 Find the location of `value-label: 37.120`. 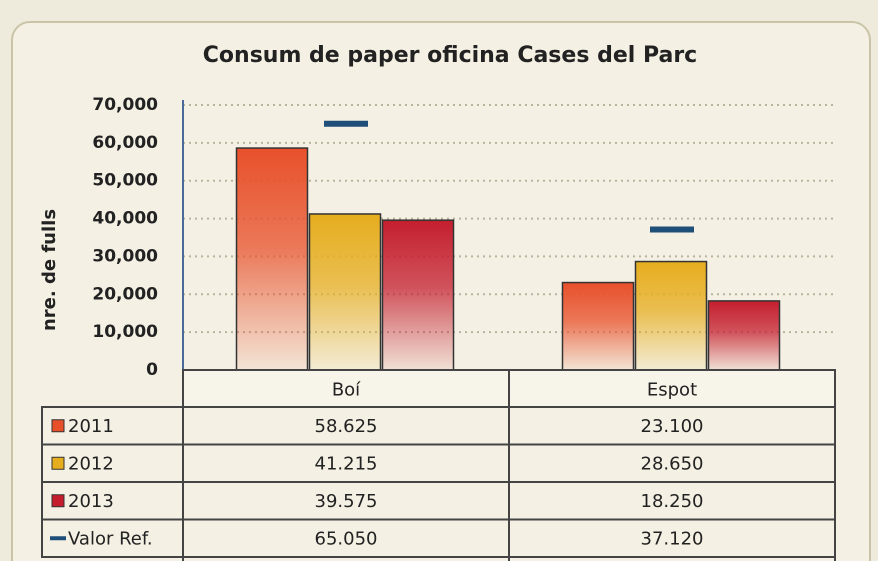

value-label: 37.120 is located at coordinates (672, 538).